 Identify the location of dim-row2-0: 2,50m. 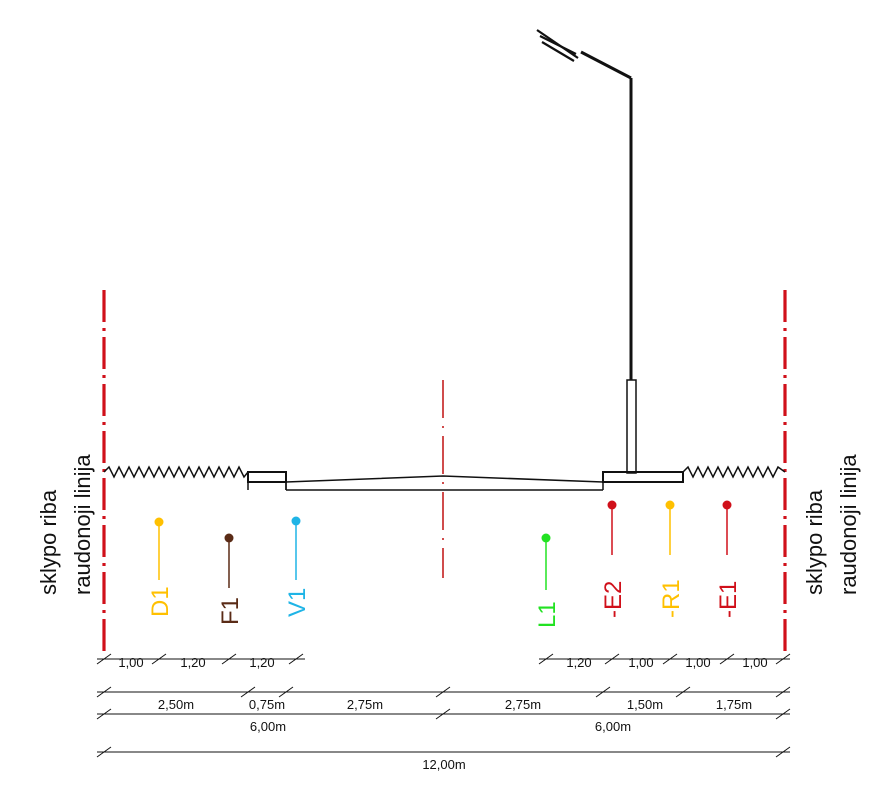
(176, 704).